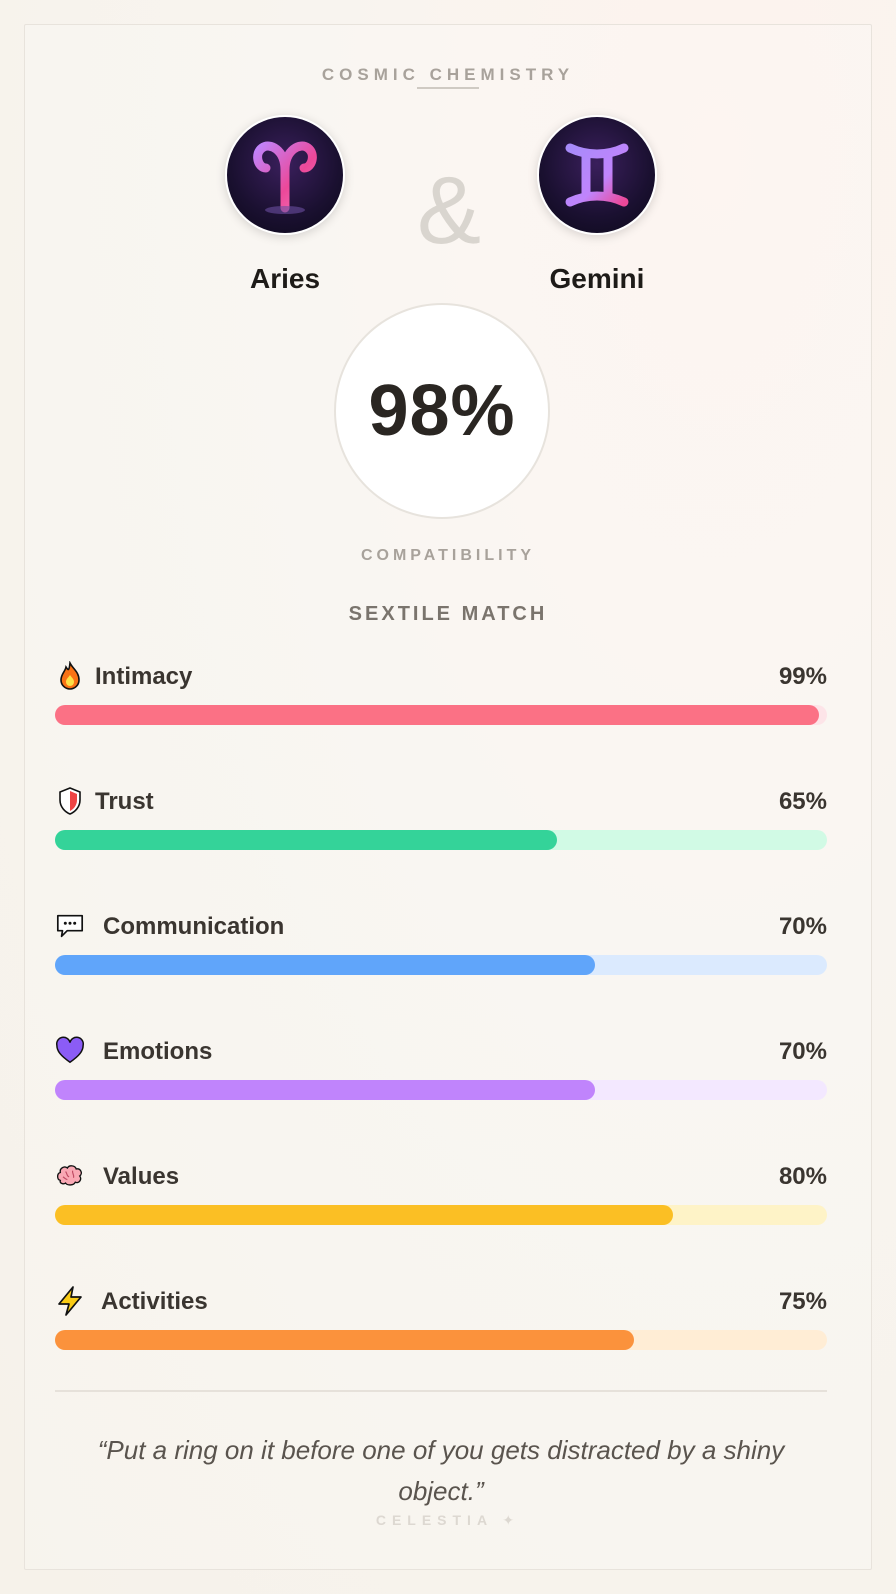  I want to click on metric-label: Emotions, so click(158, 1051).